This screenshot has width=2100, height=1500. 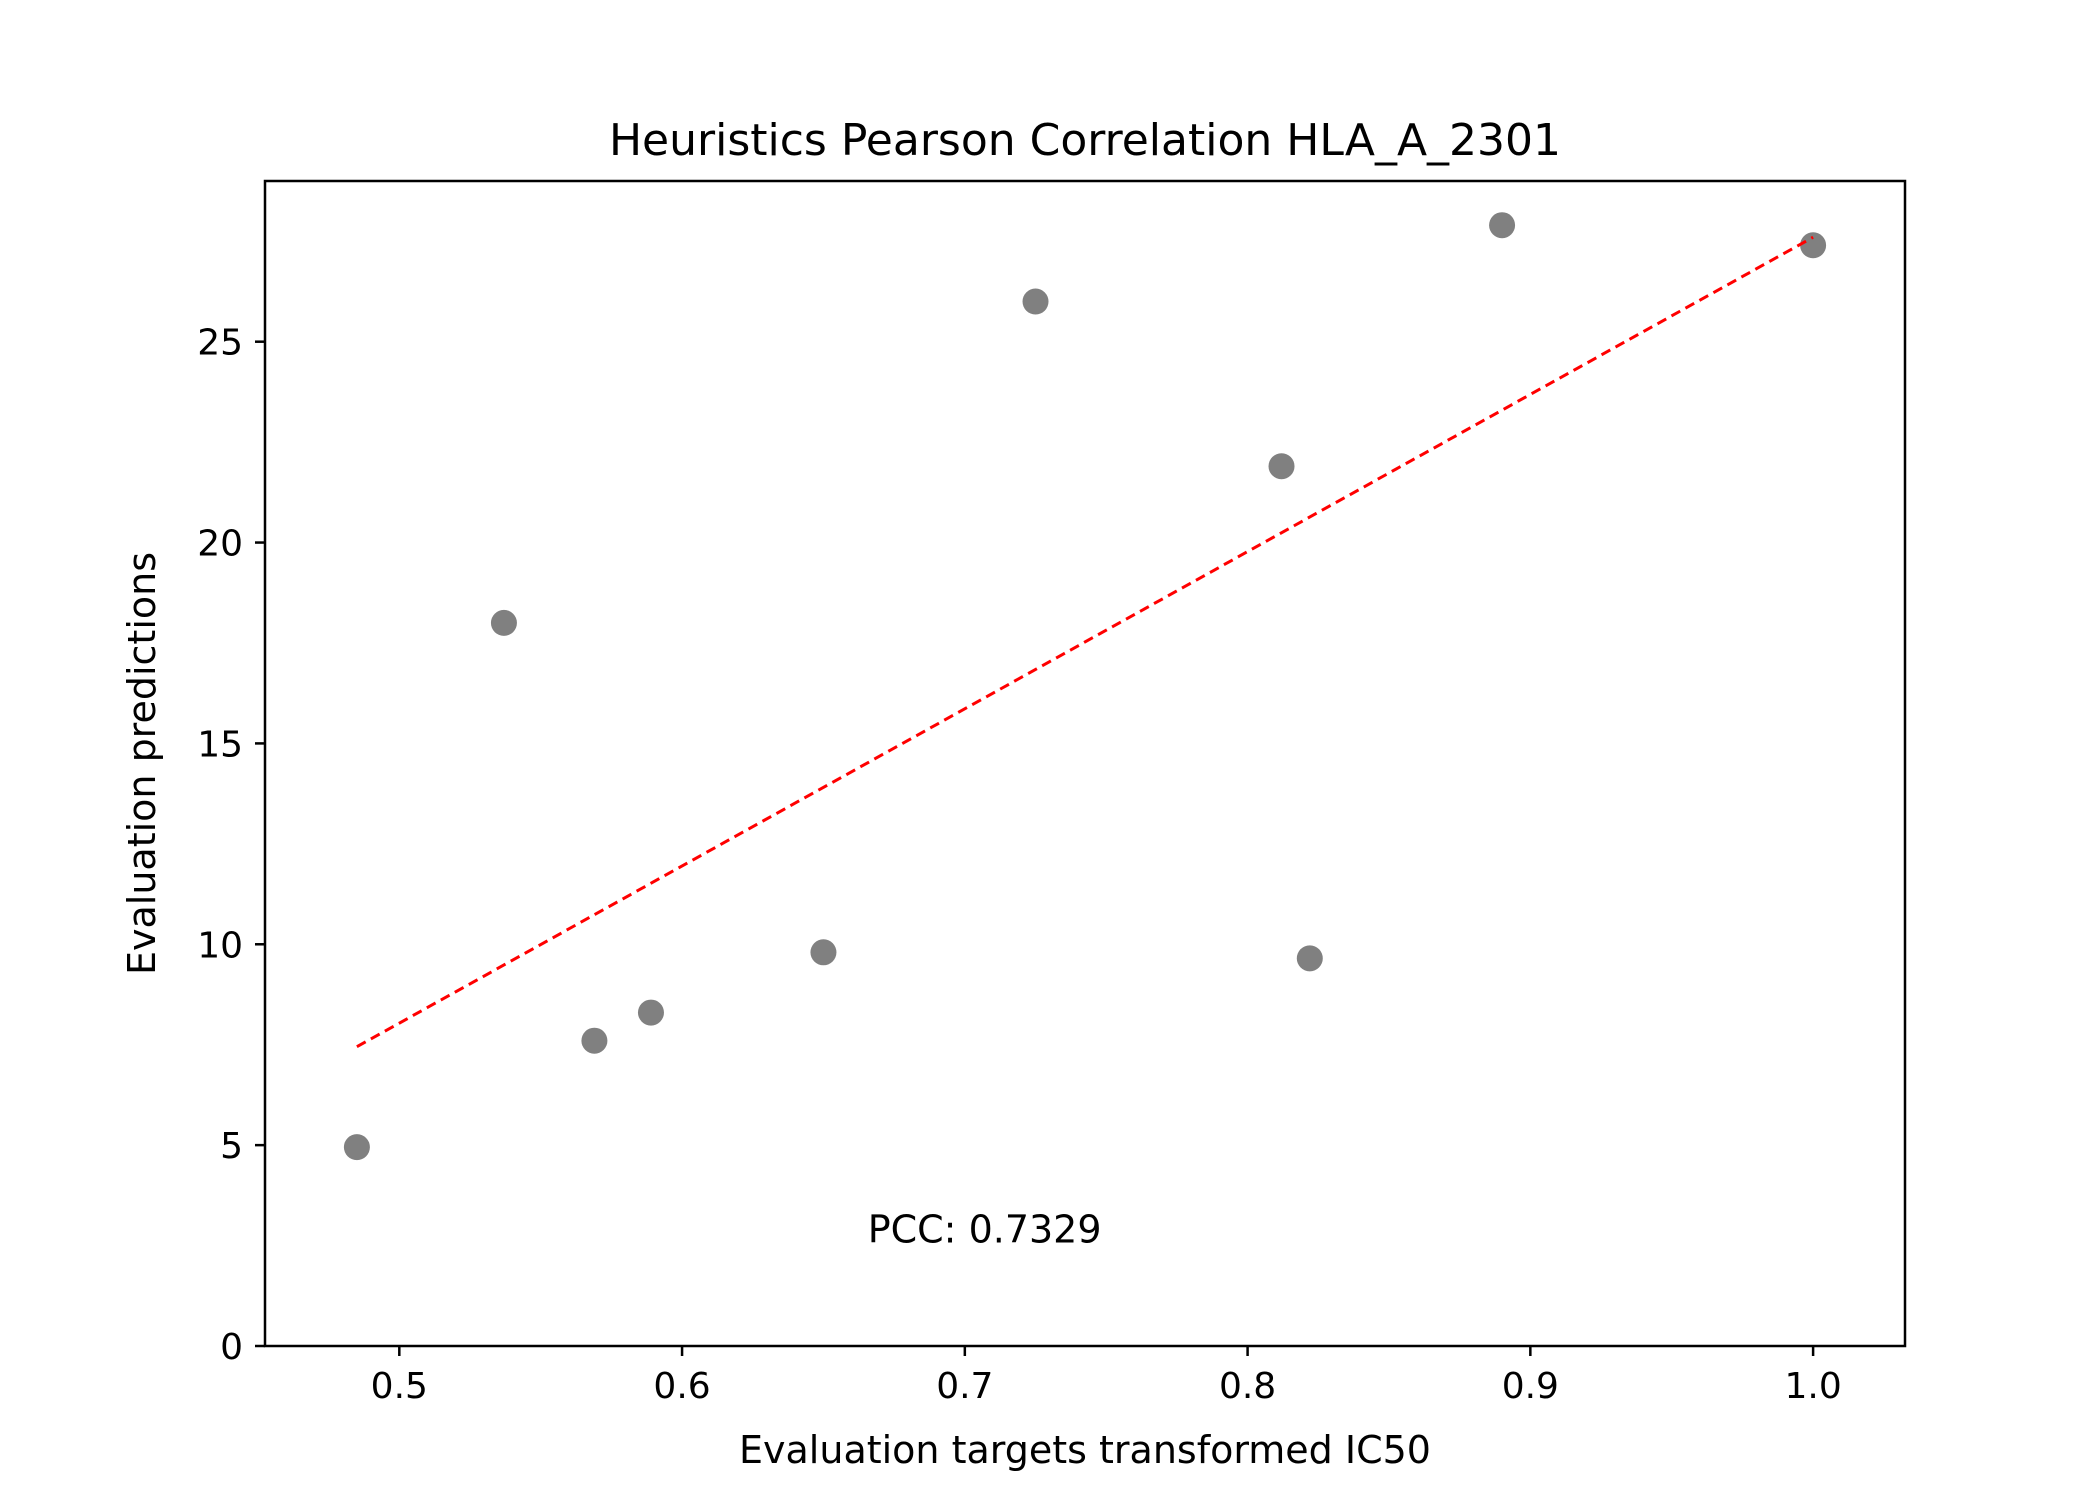 What do you see at coordinates (1085, 1450) in the screenshot?
I see `x-axis-label: Evaluation targets transformed IC50` at bounding box center [1085, 1450].